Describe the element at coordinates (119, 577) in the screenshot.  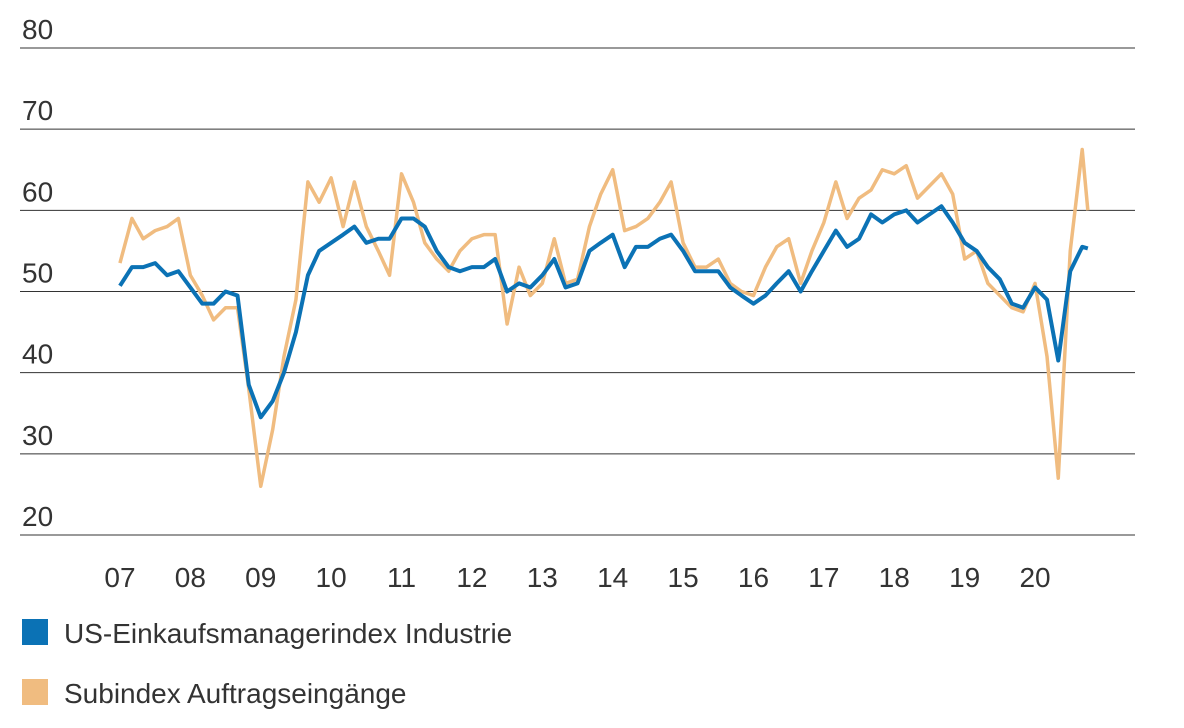
I see `x-tick-label: 07` at that location.